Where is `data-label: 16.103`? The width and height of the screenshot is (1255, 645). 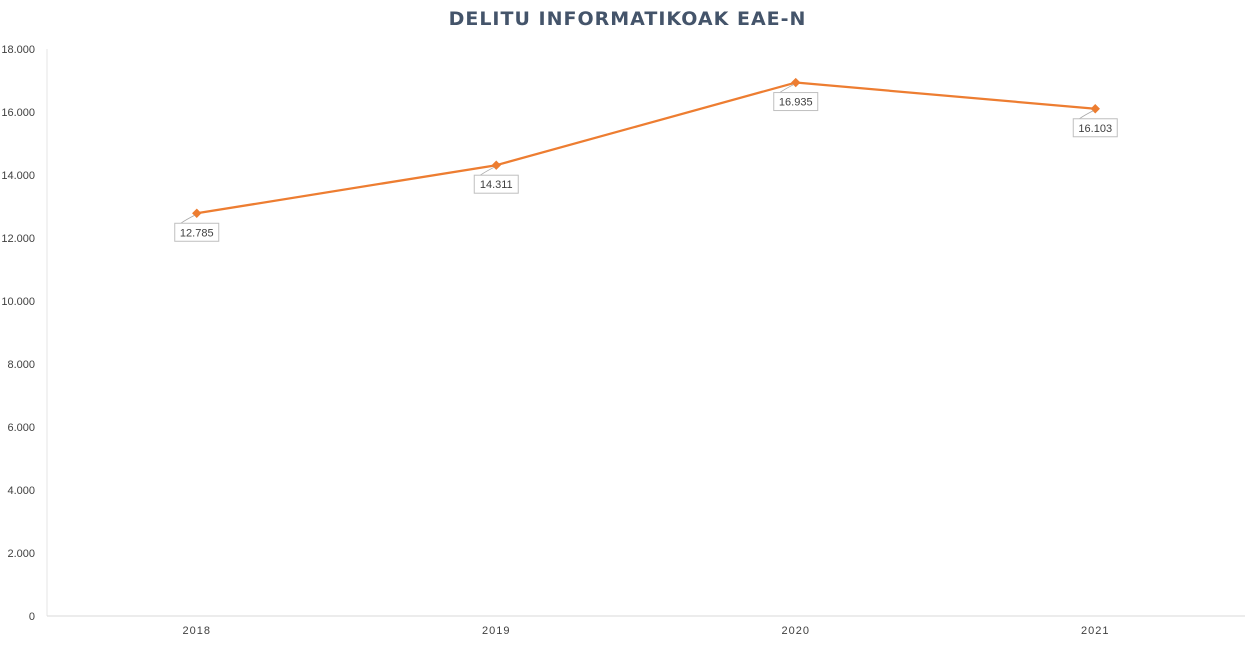 data-label: 16.103 is located at coordinates (1095, 129).